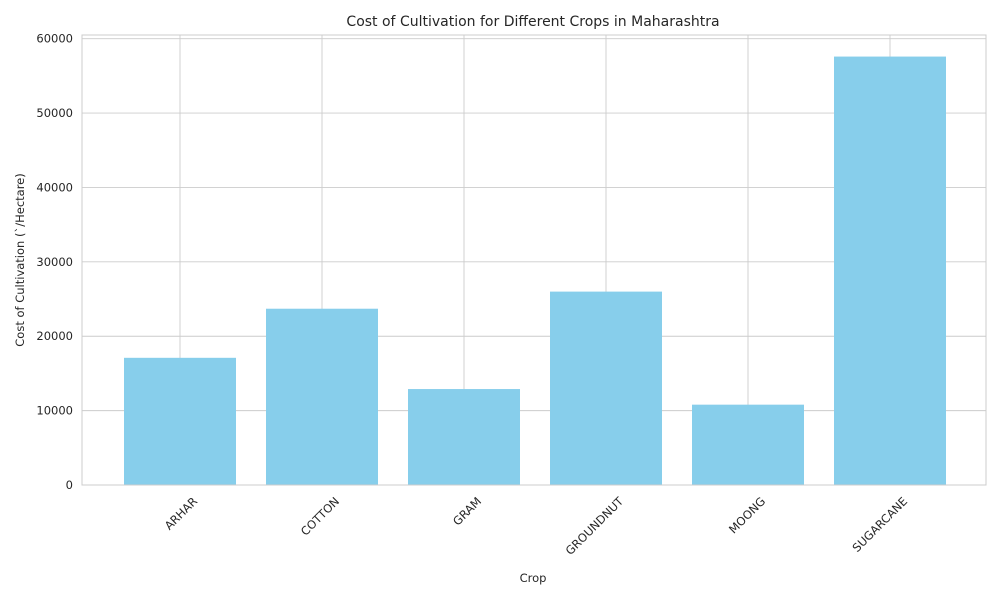 Image resolution: width=1000 pixels, height=600 pixels. Describe the element at coordinates (54, 39) in the screenshot. I see `y-tick-label: 60000` at that location.